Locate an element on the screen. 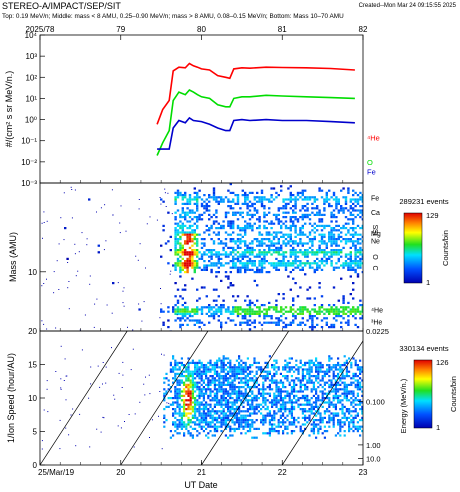 This screenshot has width=460, height=492. energy-axis-label: Energy (MeV/n.) is located at coordinates (403, 405).